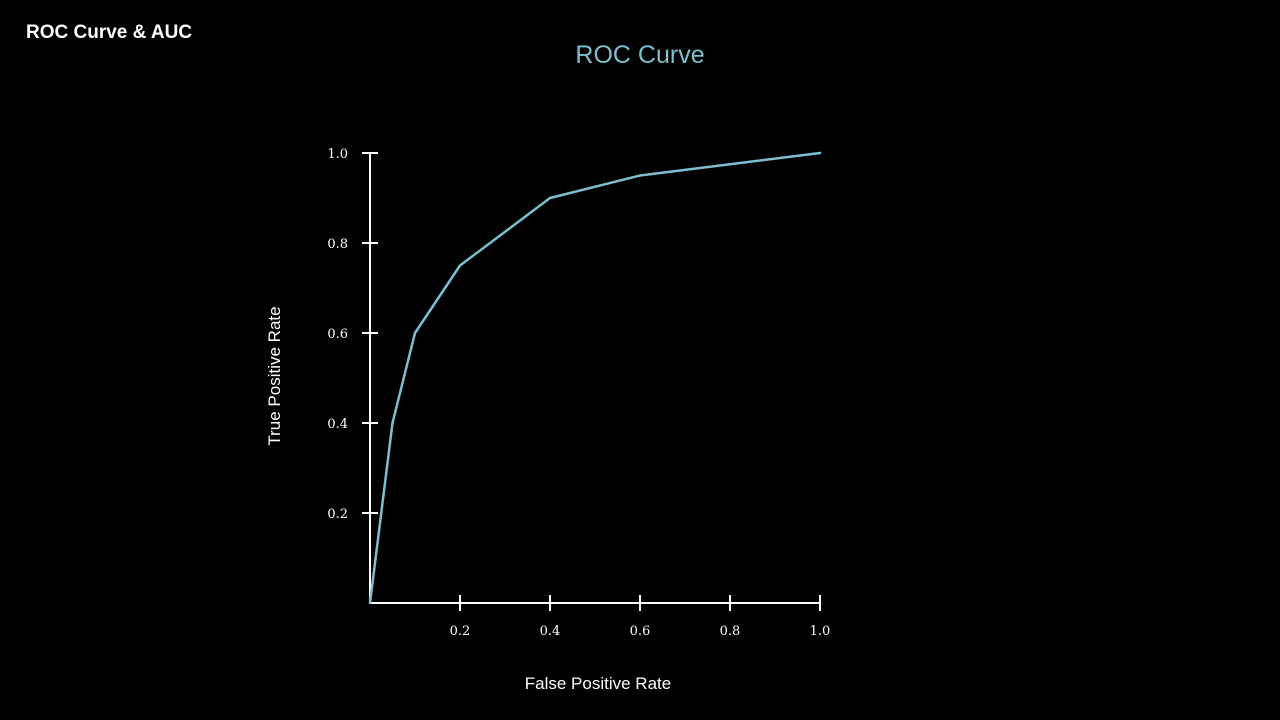 Image resolution: width=1280 pixels, height=720 pixels. I want to click on y-tick-label: 0.4, so click(337, 424).